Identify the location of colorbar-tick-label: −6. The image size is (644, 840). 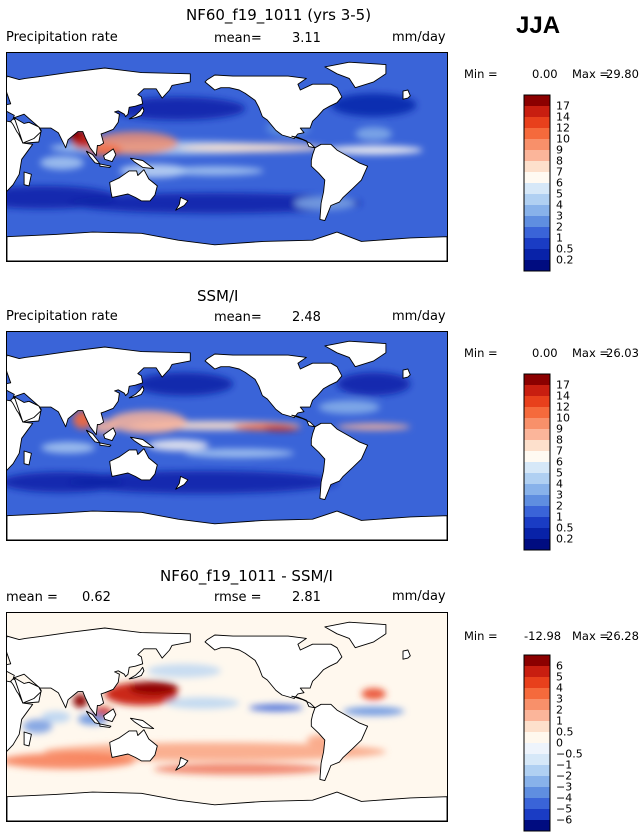
(564, 820).